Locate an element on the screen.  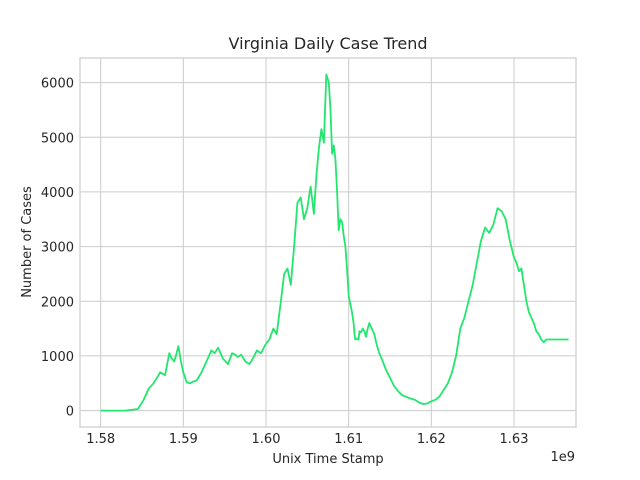
x-offset-label: 1e9 is located at coordinates (562, 457).